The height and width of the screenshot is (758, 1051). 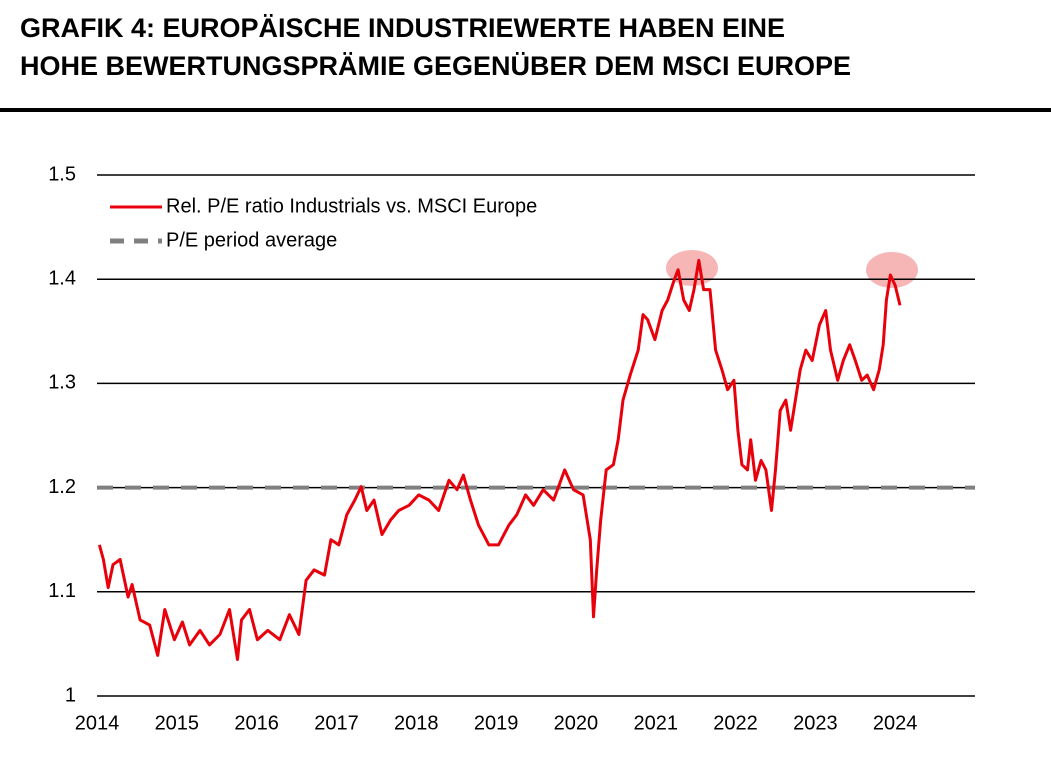 I want to click on x-tick-label: 2016, so click(x=256, y=723).